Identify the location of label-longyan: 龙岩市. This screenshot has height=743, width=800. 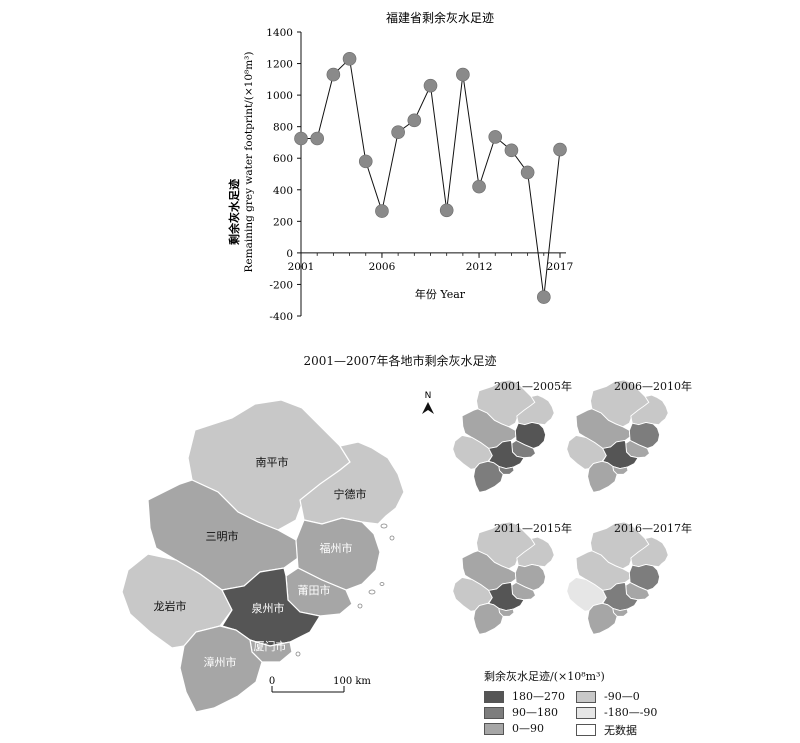
(170, 606).